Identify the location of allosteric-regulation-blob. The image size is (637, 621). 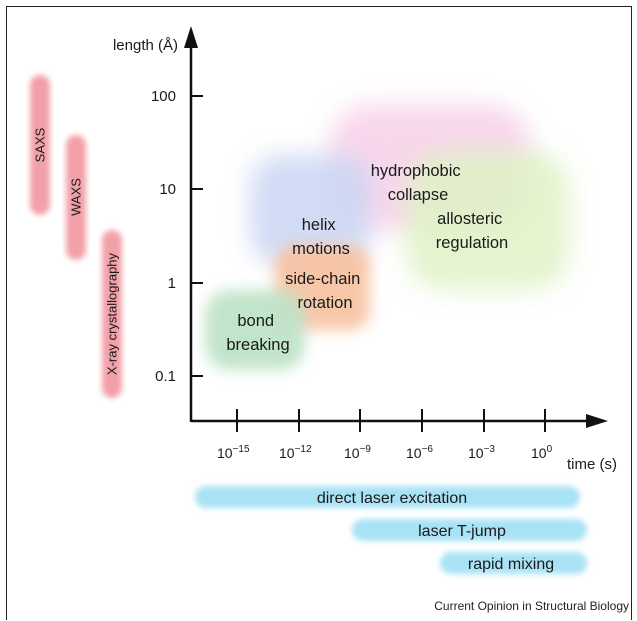
(487, 220).